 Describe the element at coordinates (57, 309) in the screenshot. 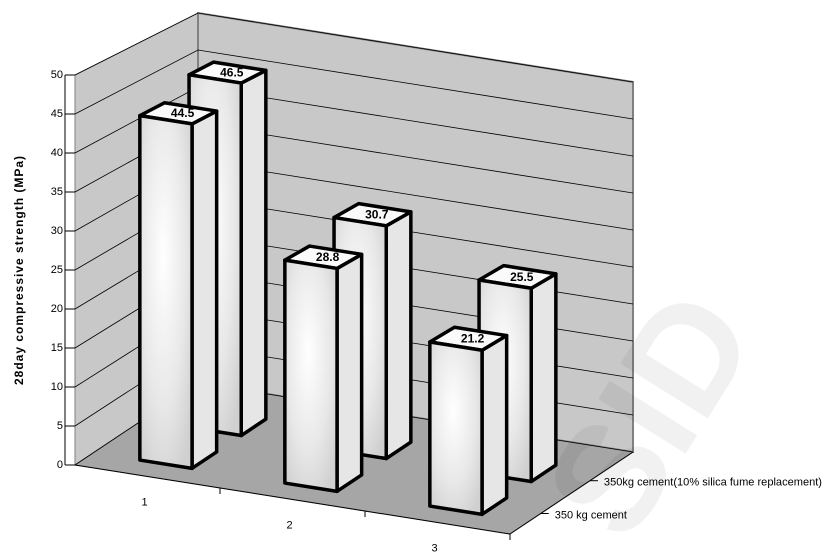

I see `y-tick-label: 20` at that location.